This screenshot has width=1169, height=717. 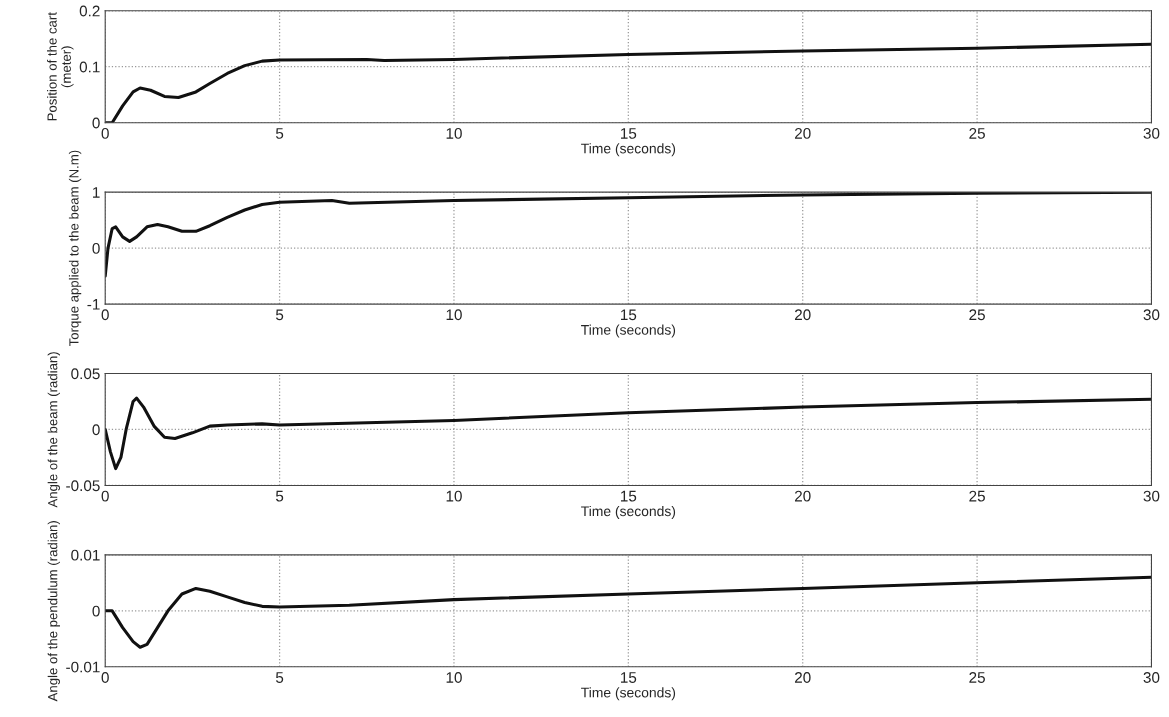 I want to click on y-tick-label: 0.05, so click(x=85, y=374).